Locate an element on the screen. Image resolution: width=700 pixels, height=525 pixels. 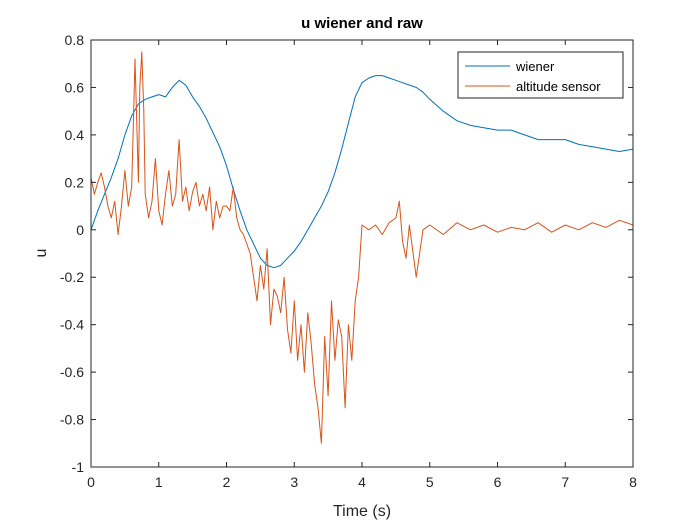
y-tick-label: 0.2 is located at coordinates (75, 182).